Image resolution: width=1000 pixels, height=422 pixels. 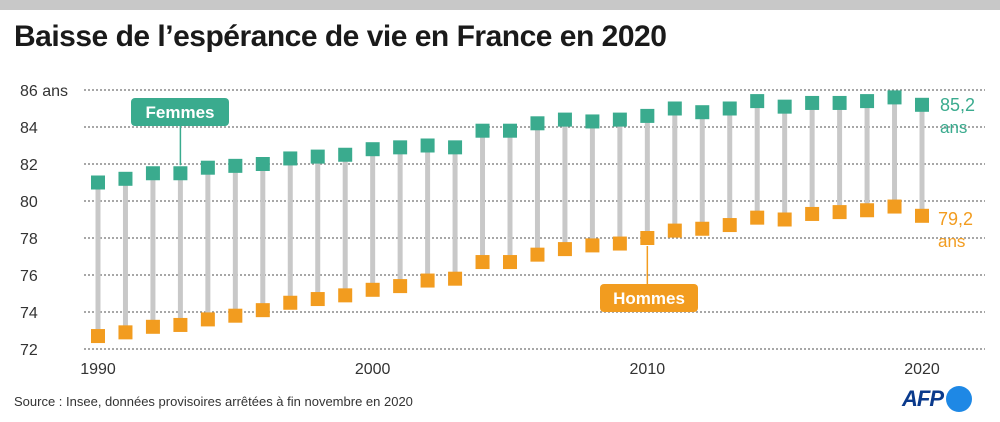 I want to click on hommes-point-2017, so click(x=839, y=212).